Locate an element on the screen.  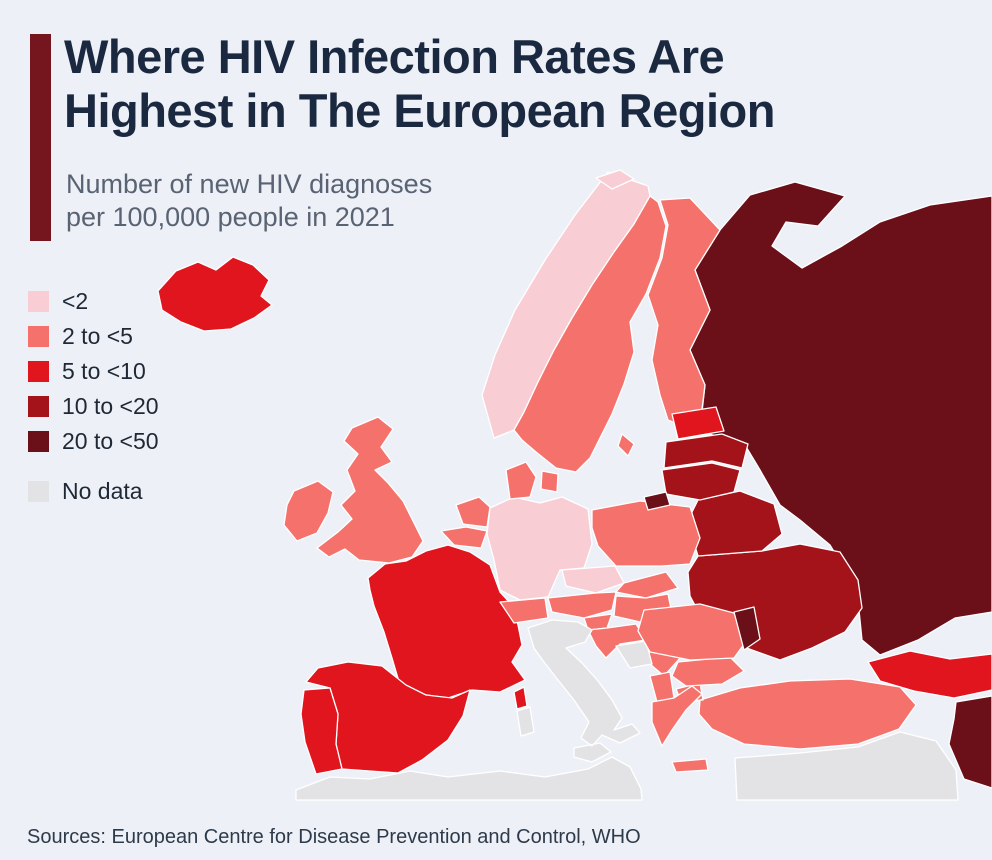
country-uk is located at coordinates (370, 490).